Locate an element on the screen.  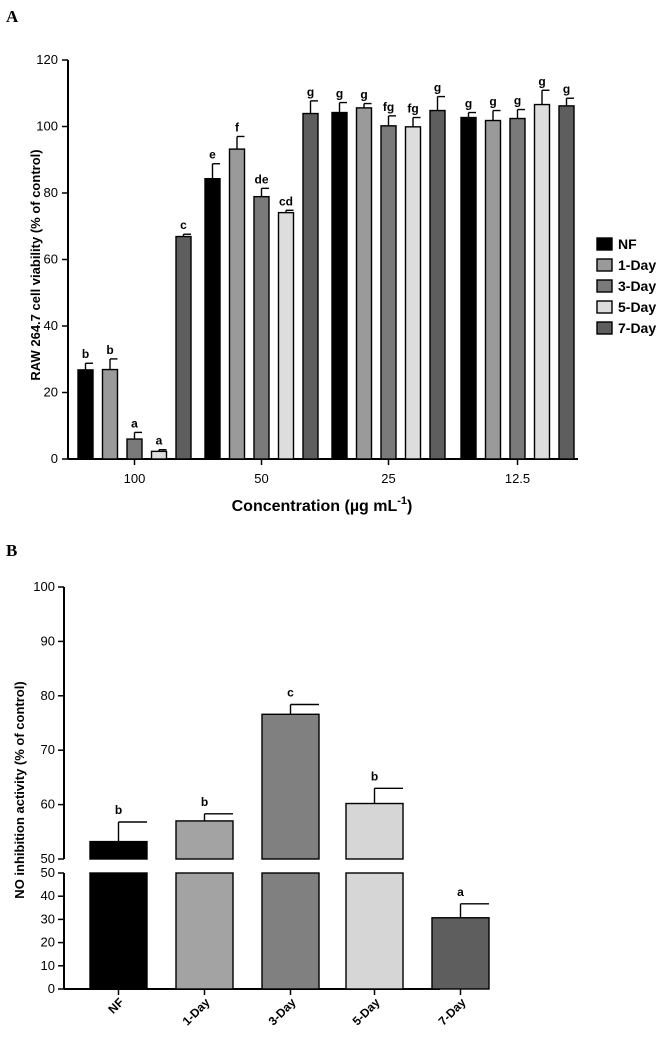
panel-a-x-tick-label: 12.5 is located at coordinates (517, 478).